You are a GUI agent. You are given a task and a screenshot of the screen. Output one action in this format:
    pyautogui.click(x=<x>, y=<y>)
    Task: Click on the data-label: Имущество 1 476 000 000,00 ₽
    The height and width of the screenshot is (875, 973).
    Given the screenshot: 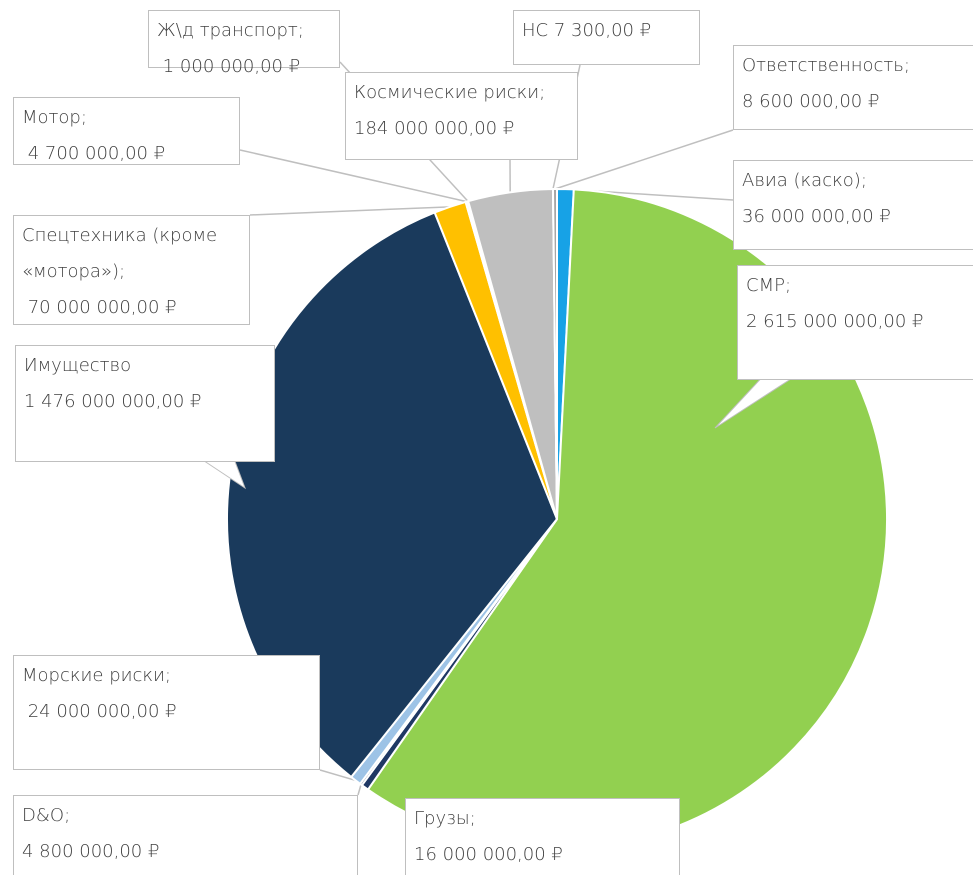 What is the action you would take?
    pyautogui.click(x=145, y=403)
    